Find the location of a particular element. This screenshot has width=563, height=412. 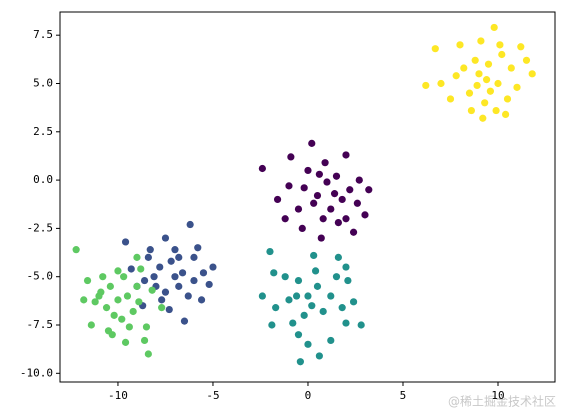

watermark: @稀土掘金技术社区 is located at coordinates (502, 401).